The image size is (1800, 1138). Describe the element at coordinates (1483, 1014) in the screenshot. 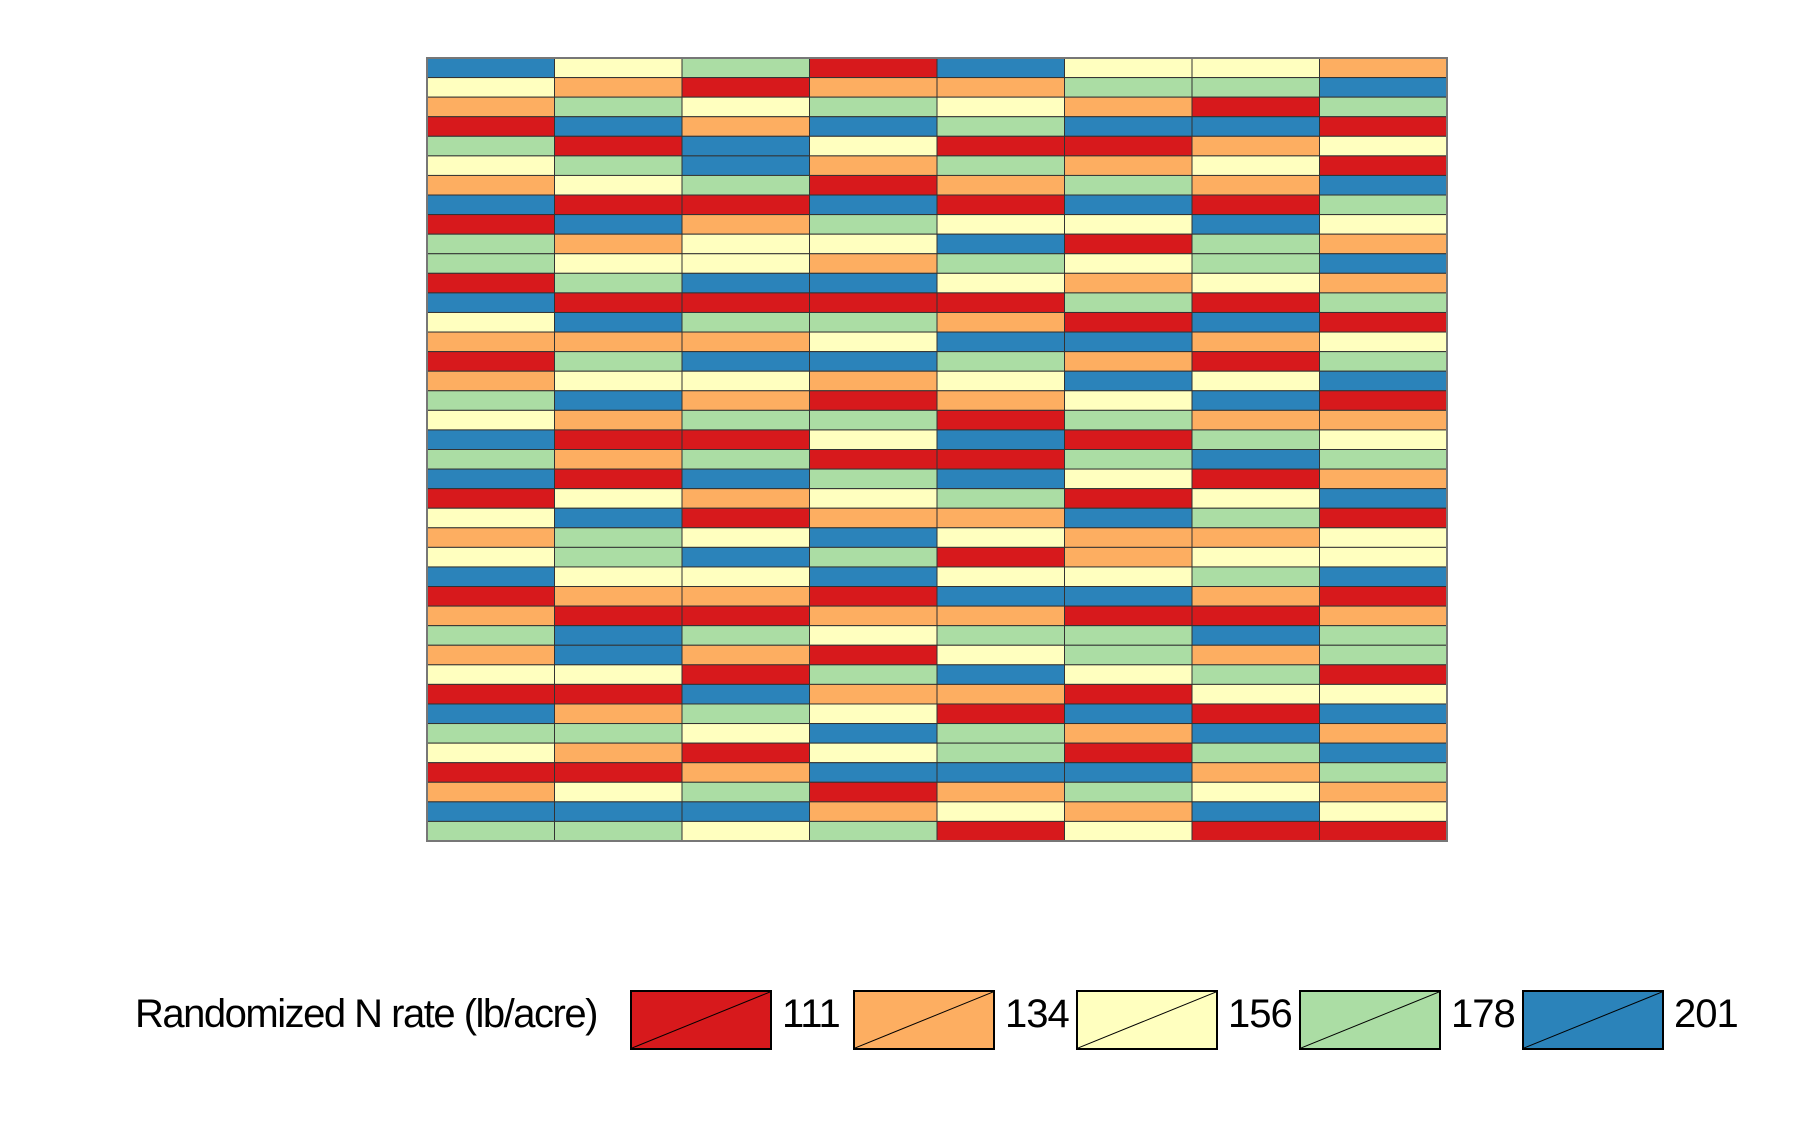

I see `legend-label-178: 178` at that location.